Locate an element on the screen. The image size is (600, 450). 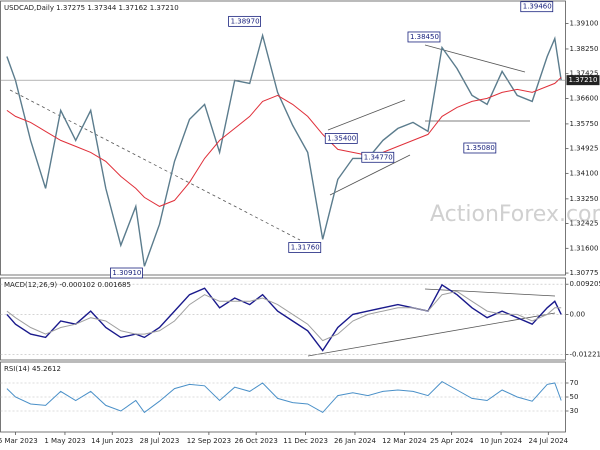
x-tick-label: 14 Jun 2023 is located at coordinates (112, 441).